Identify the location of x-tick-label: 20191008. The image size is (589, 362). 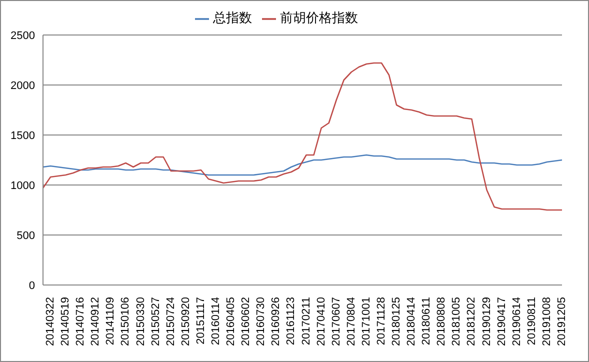
(546, 321).